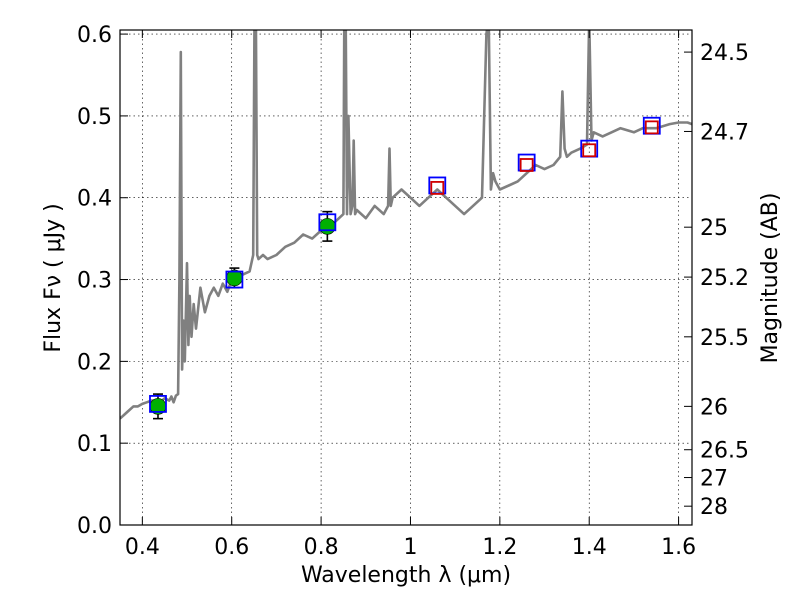 This screenshot has height=600, width=800. What do you see at coordinates (94, 526) in the screenshot?
I see `y-tick-label: 0.0` at bounding box center [94, 526].